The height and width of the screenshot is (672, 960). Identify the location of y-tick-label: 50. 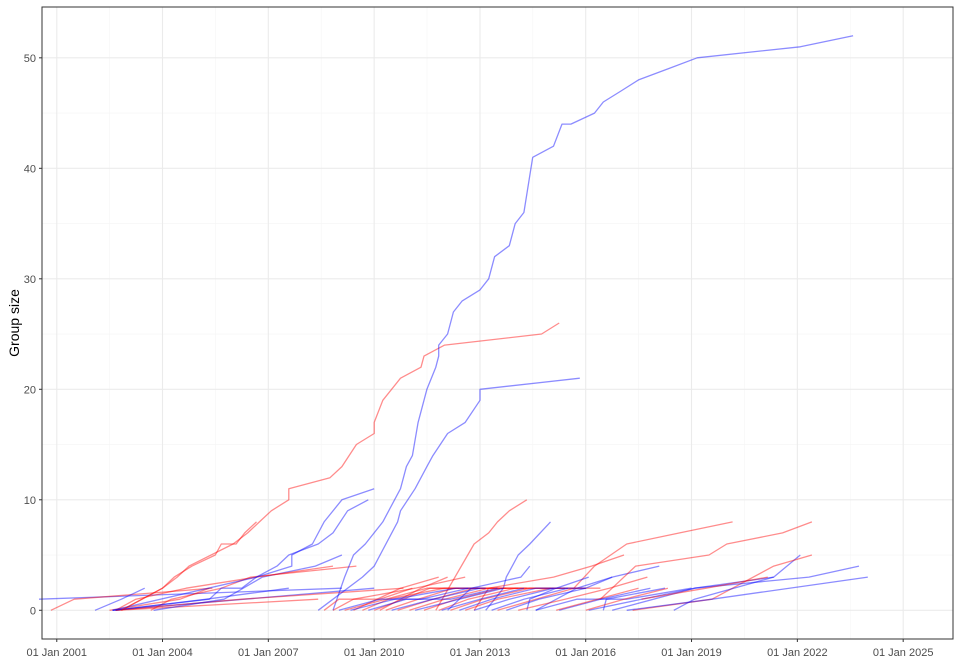
(30, 59).